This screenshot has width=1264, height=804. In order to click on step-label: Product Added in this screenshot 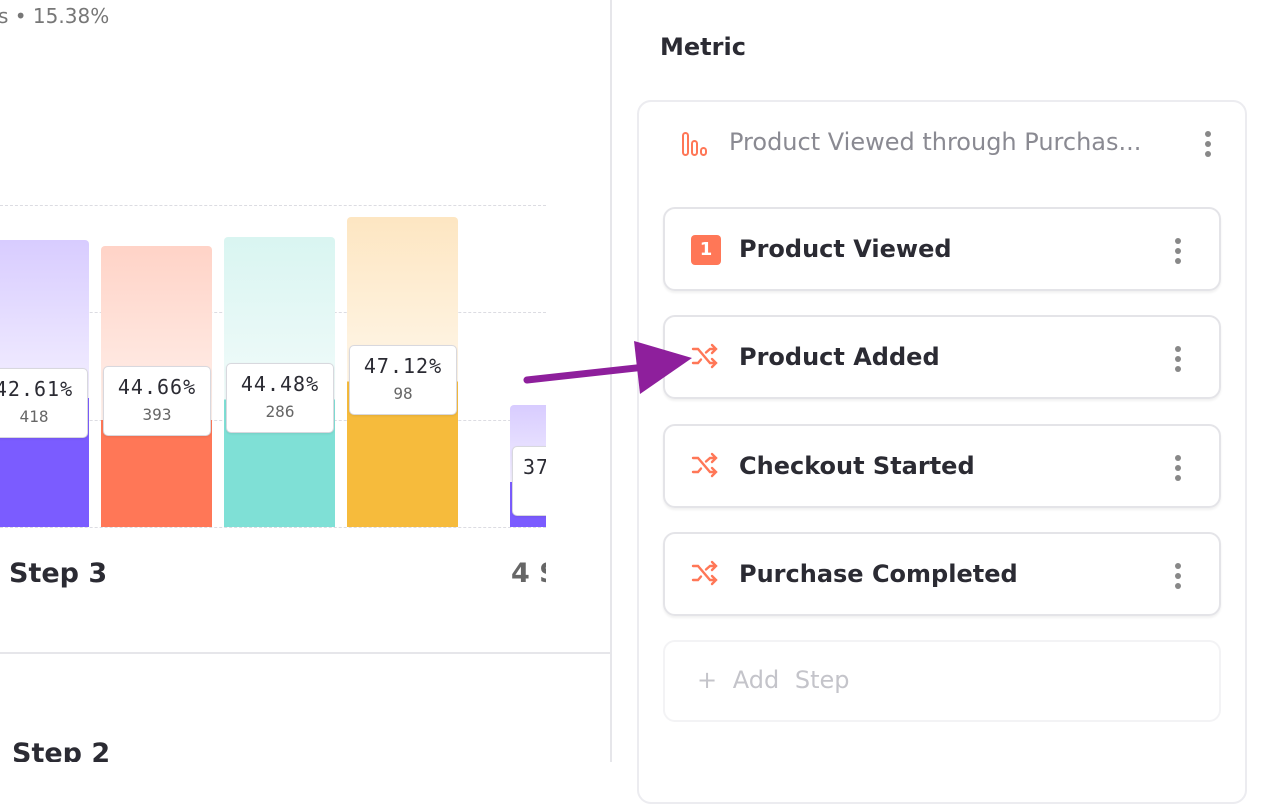, I will do `click(839, 357)`.